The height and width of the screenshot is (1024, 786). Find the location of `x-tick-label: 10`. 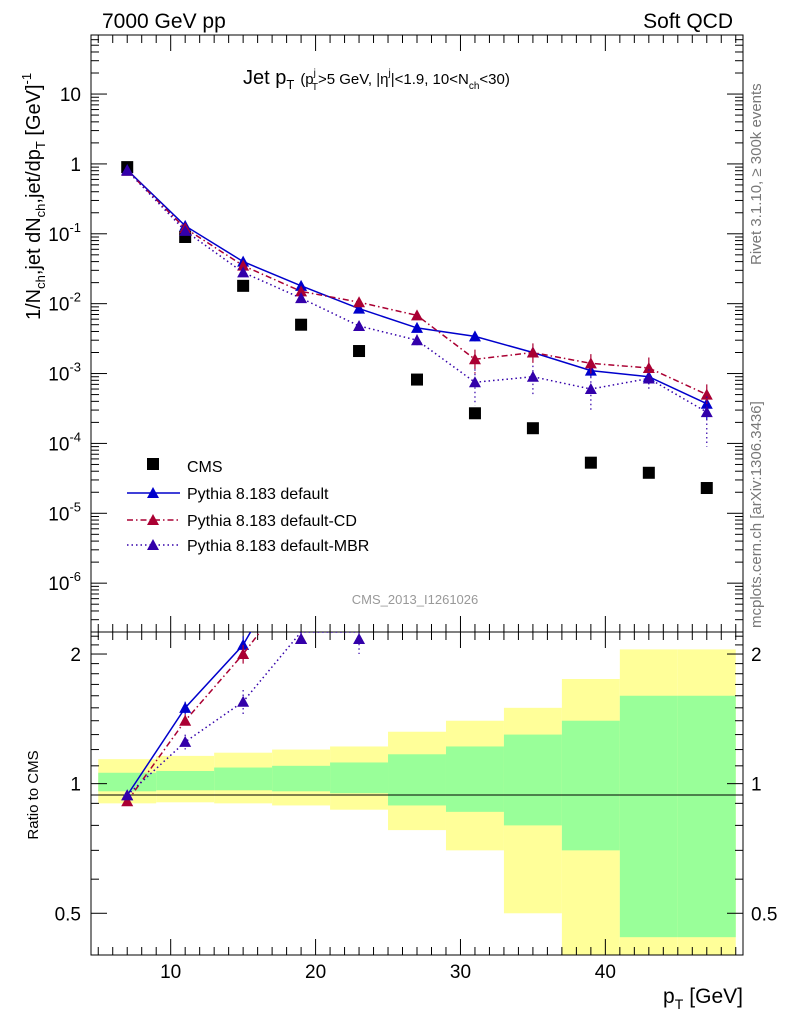

x-tick-label: 10 is located at coordinates (170, 972).